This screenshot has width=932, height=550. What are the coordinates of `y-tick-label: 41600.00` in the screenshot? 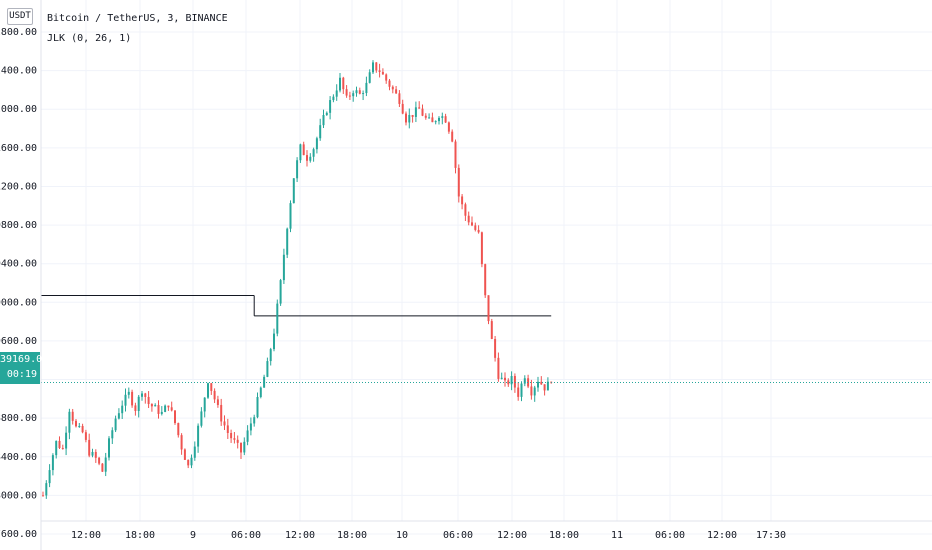 It's located at (18, 148).